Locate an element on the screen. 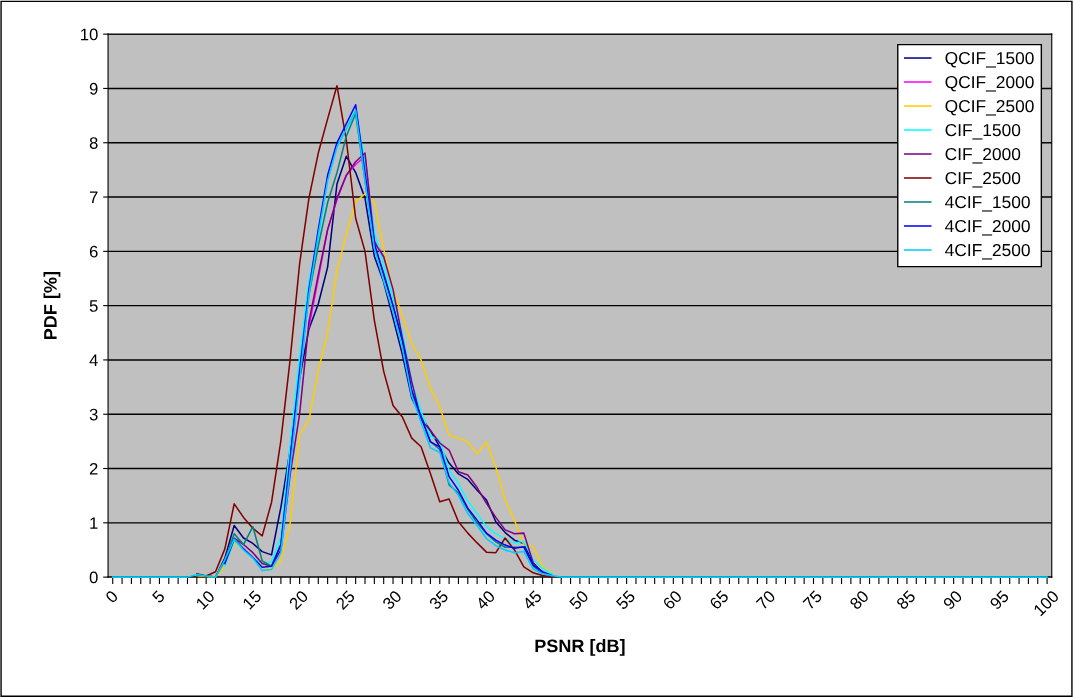 The width and height of the screenshot is (1073, 697). y-tick-label: 0 is located at coordinates (93, 577).